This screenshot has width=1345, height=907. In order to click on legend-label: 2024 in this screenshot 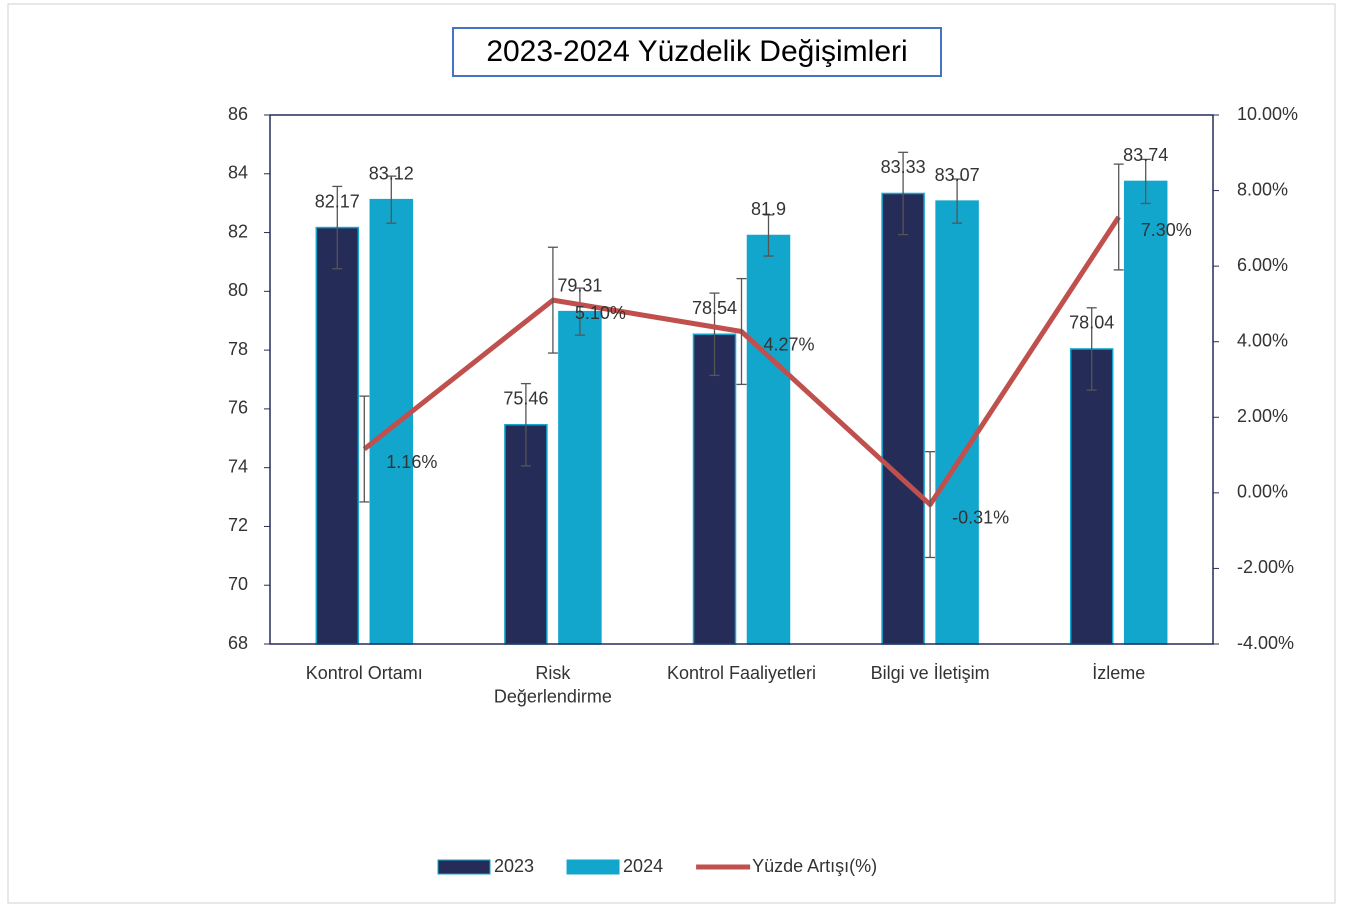, I will do `click(643, 866)`.